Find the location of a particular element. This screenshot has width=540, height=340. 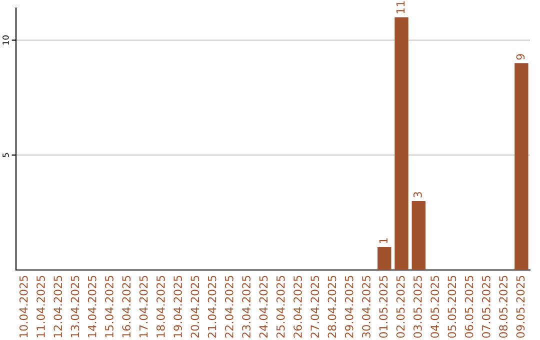

x-tick-label: 06.05.2025 is located at coordinates (469, 307).